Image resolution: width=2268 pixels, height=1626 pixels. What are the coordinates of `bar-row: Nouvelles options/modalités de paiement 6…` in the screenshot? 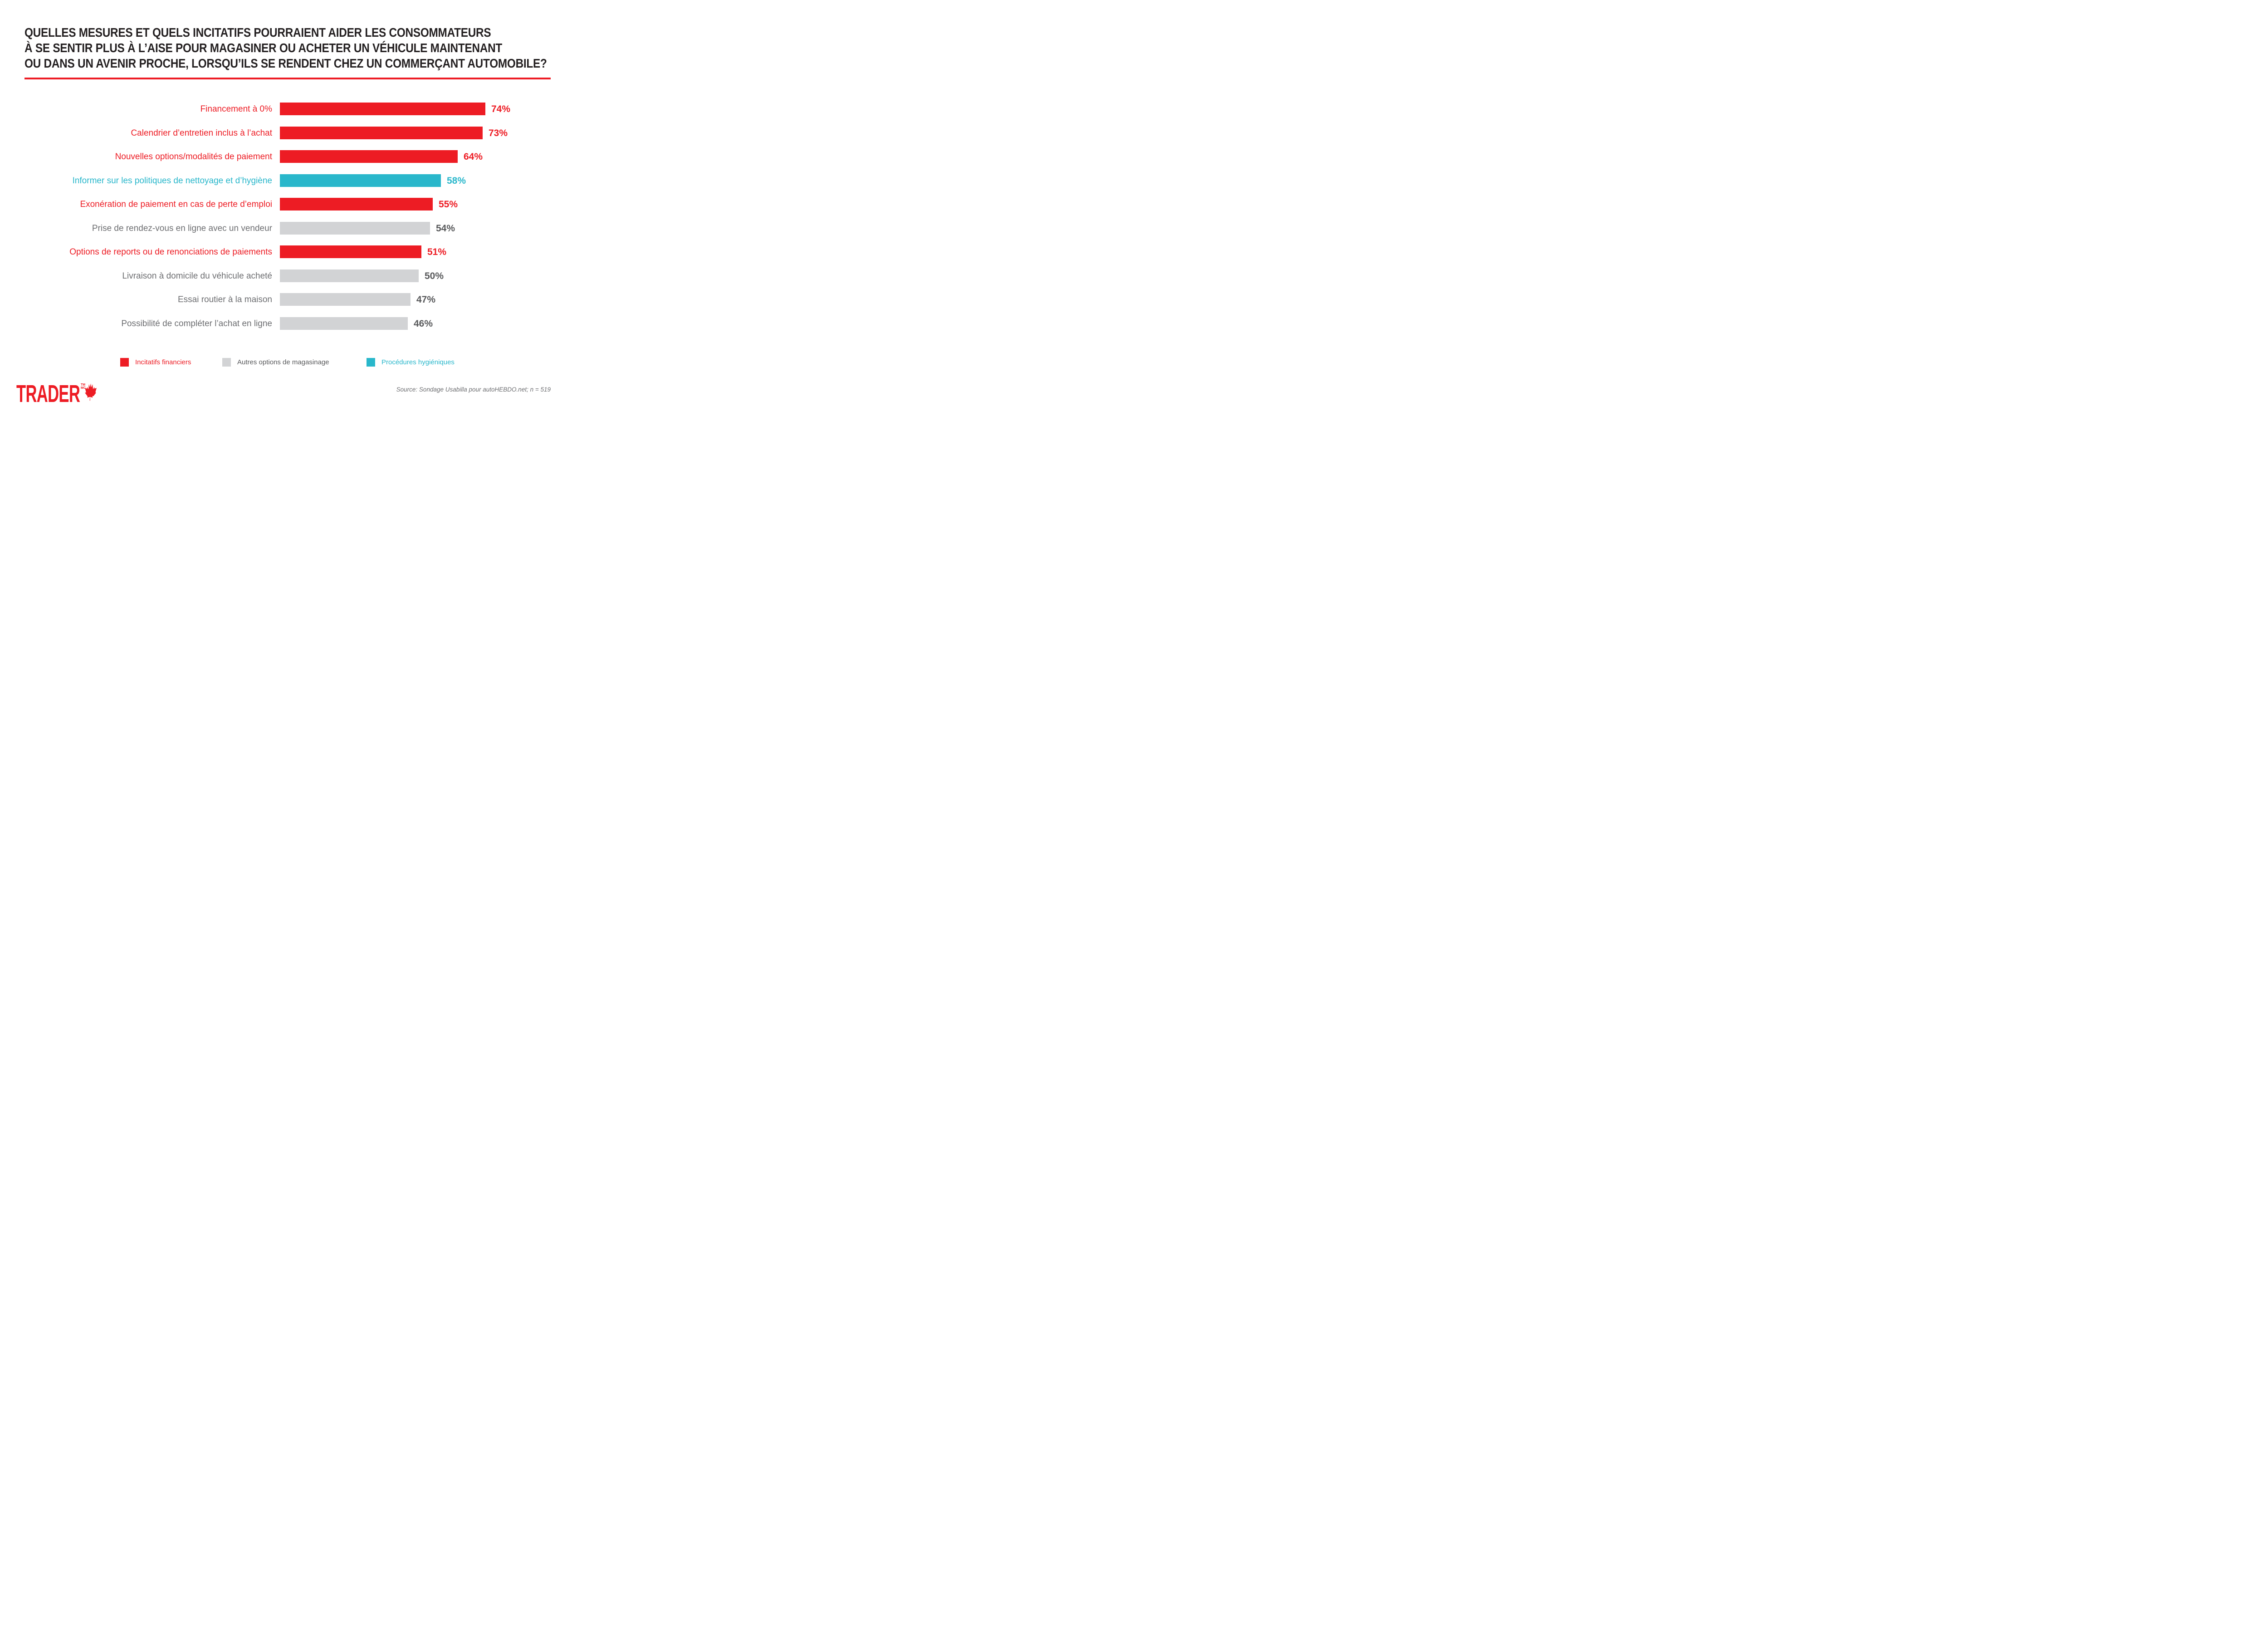 It's located at (284, 156).